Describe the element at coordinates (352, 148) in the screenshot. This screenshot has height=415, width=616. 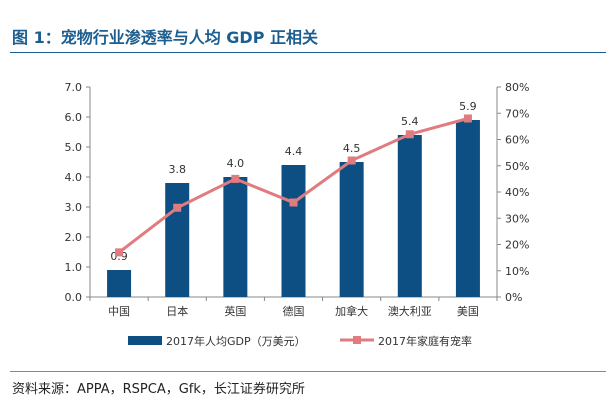
I see `bar-data-label: 4.5` at that location.